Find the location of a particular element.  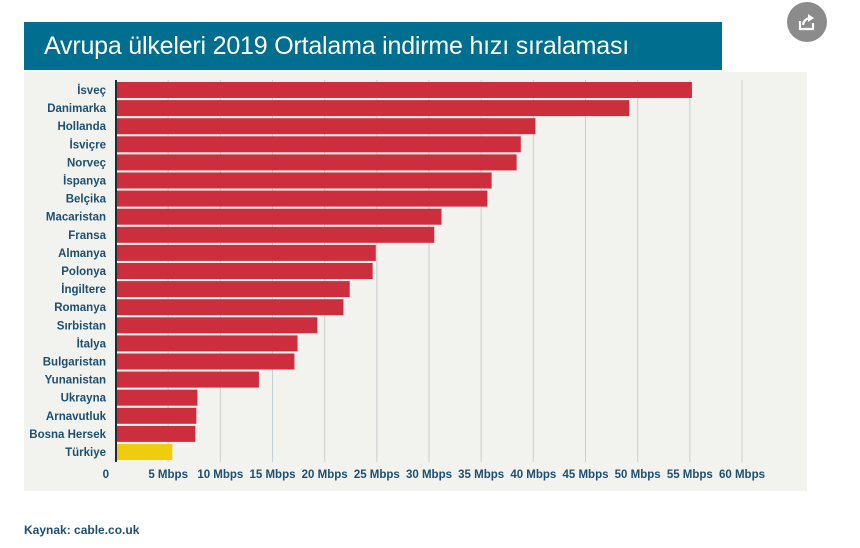

x-tick-label: 50 Mbps is located at coordinates (638, 475).